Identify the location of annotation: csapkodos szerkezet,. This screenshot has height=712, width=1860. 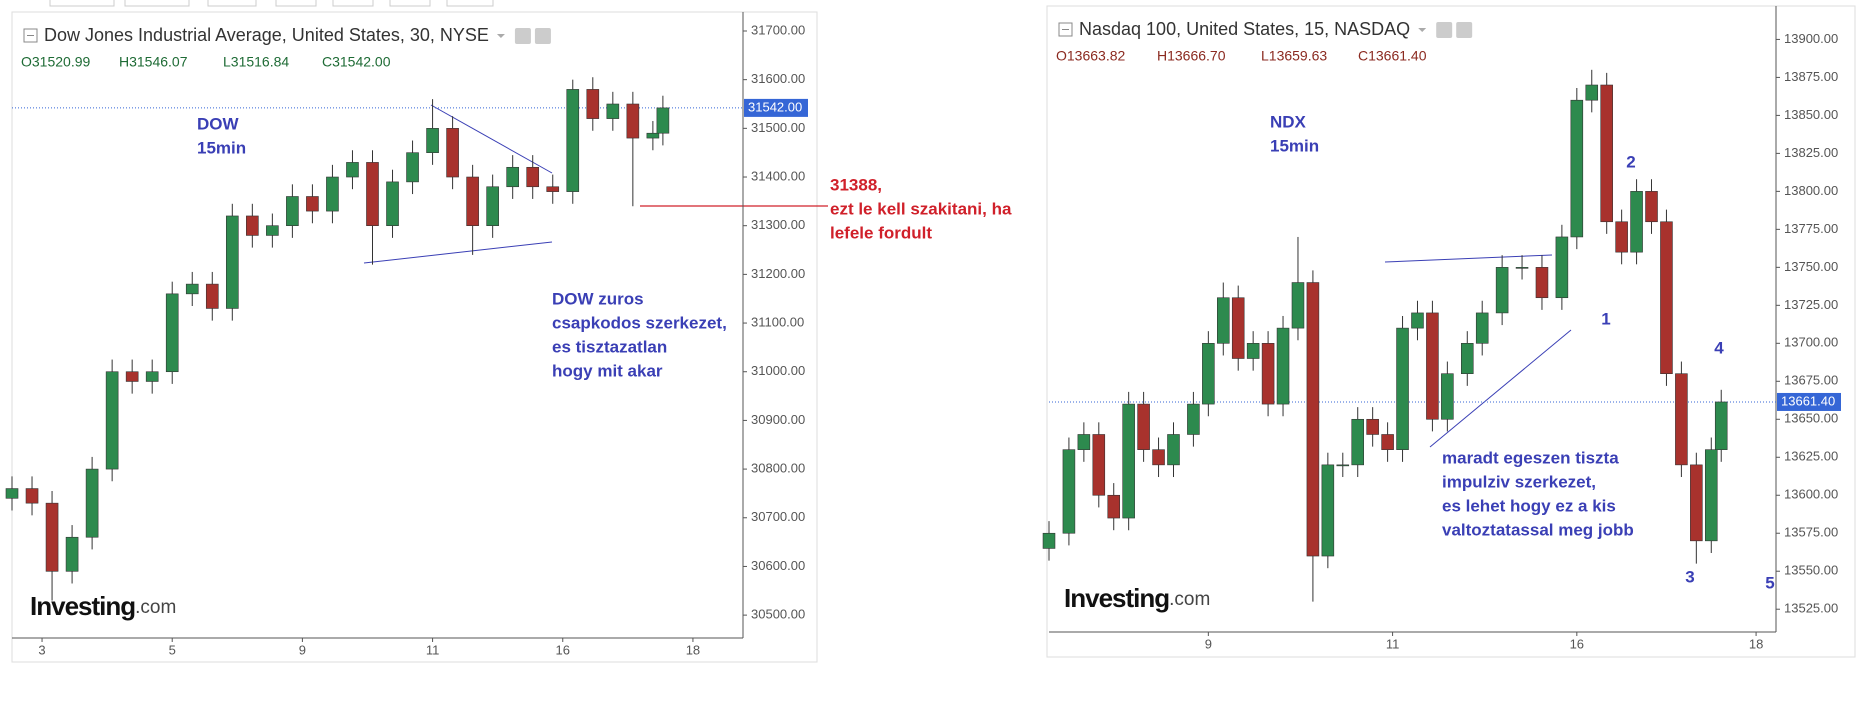
(639, 322).